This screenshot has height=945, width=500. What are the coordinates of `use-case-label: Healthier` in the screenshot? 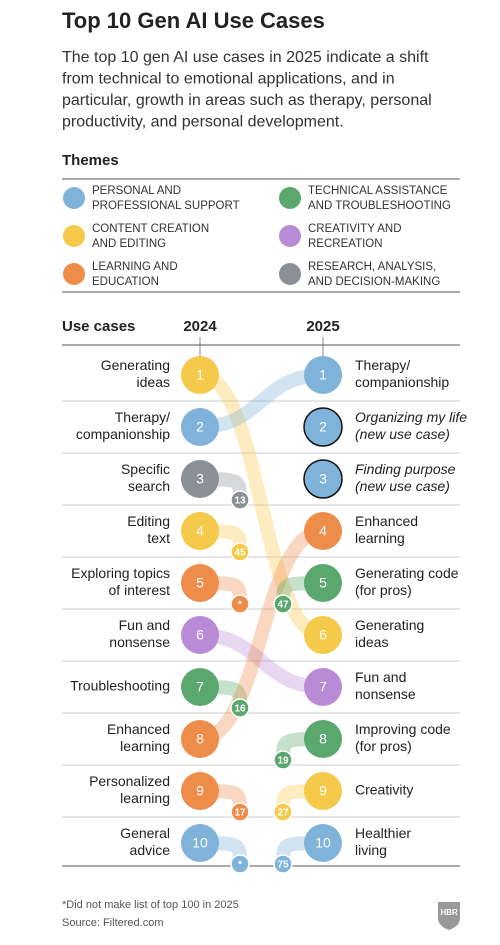 It's located at (383, 833).